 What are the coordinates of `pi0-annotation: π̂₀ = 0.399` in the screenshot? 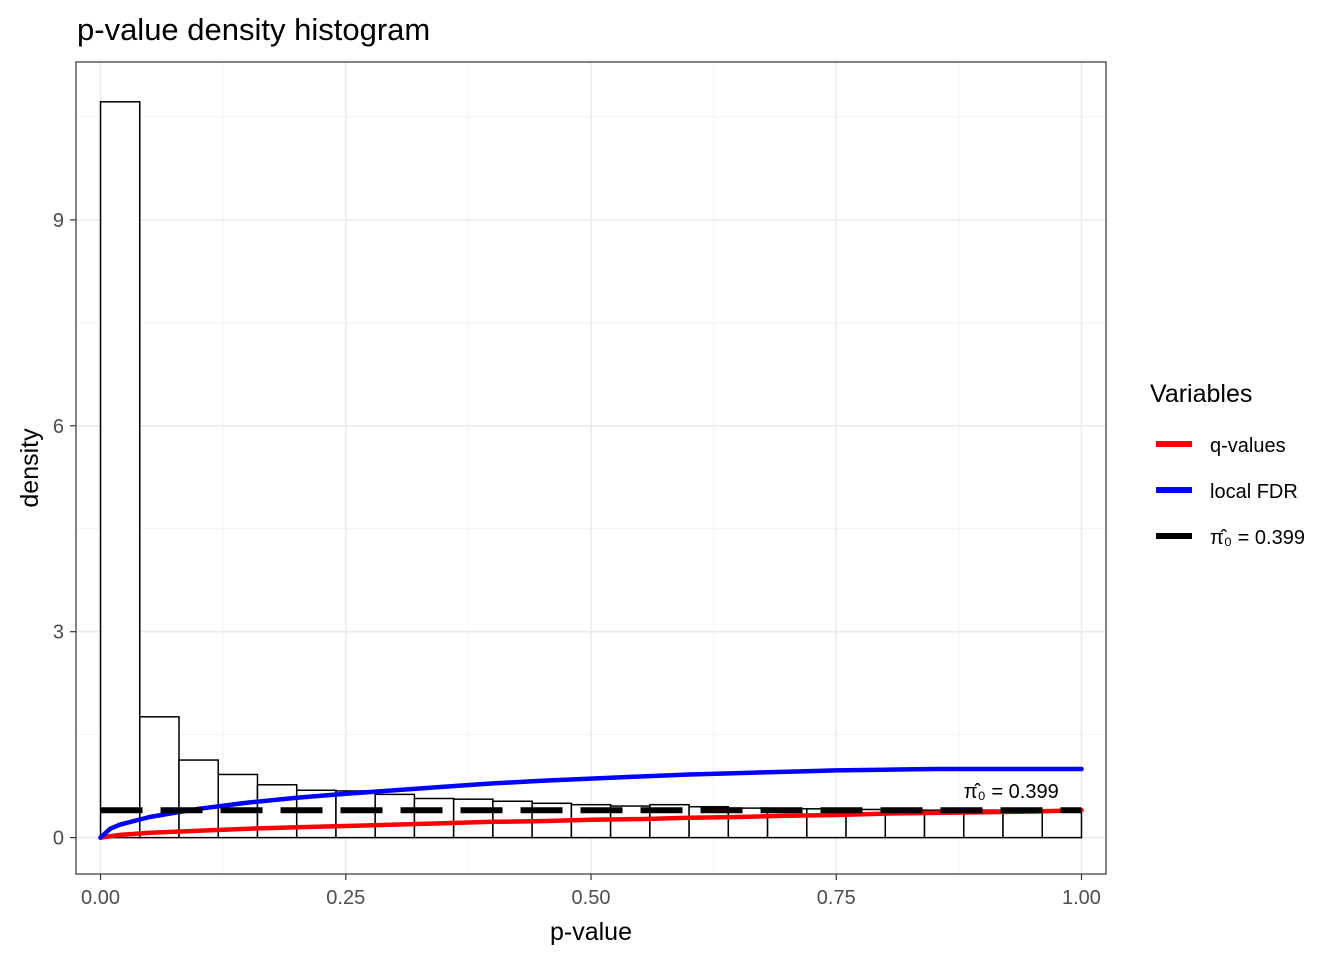 It's located at (1011, 792).